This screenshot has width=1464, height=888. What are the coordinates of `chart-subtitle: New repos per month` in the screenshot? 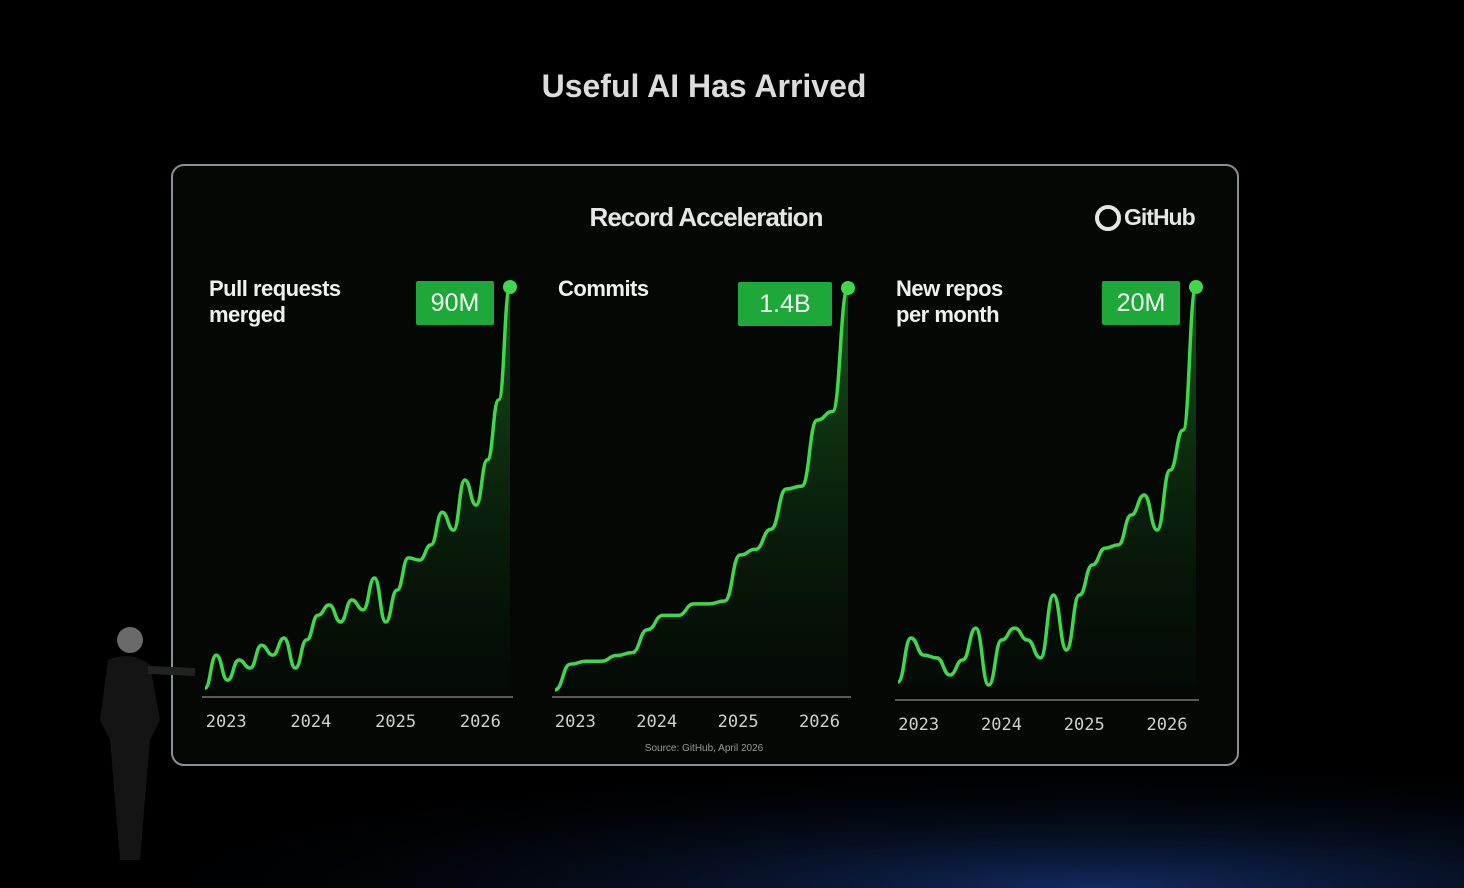 It's located at (949, 301).